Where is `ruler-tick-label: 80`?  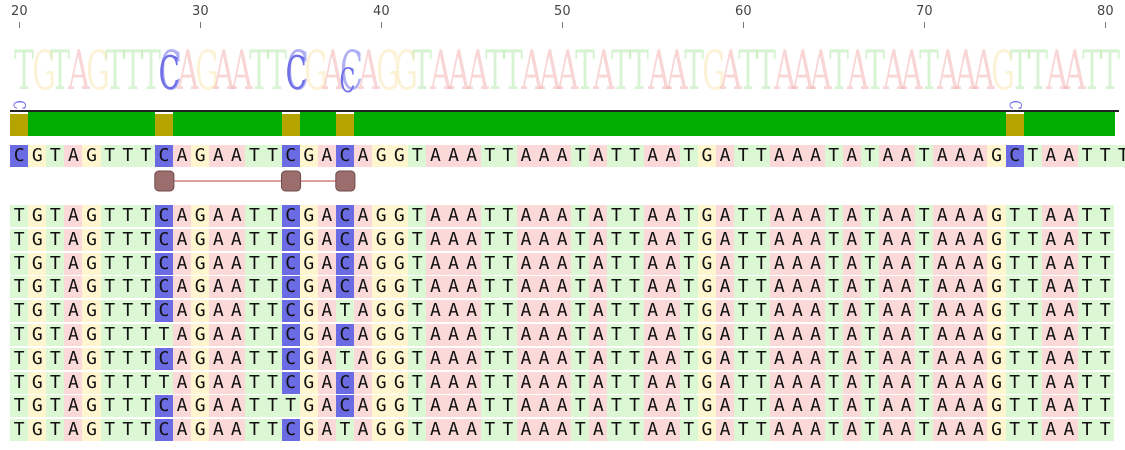
ruler-tick-label: 80 is located at coordinates (1105, 11).